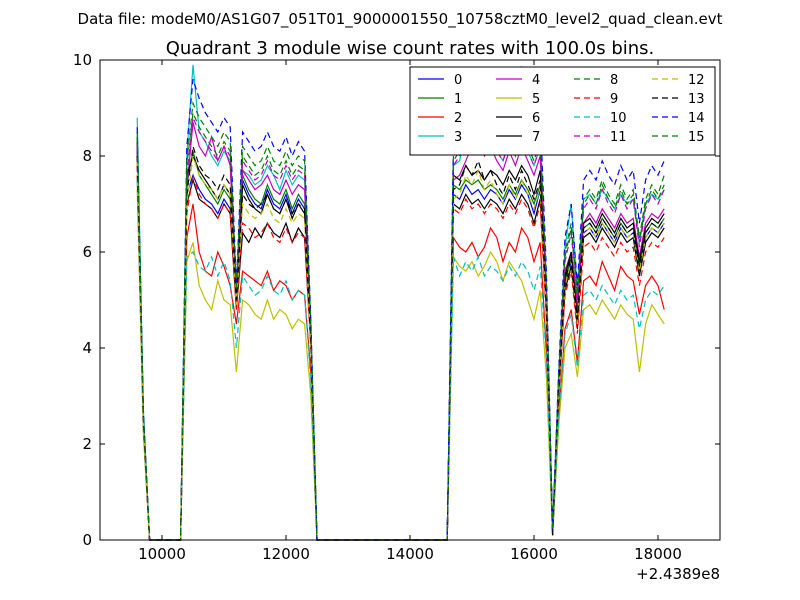 Image resolution: width=800 pixels, height=600 pixels. I want to click on x-tick-label: 10000, so click(162, 554).